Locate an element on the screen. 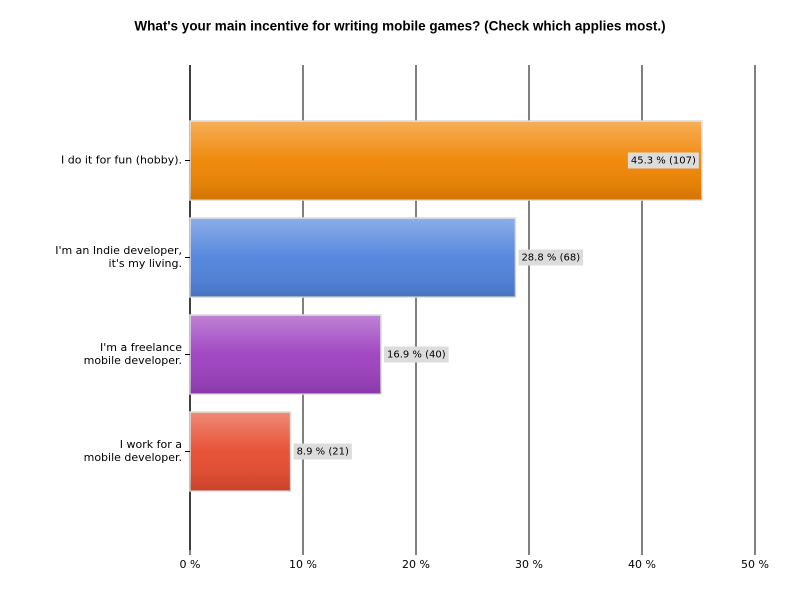 The width and height of the screenshot is (800, 600). y-tick-label: I'm a freelance mobile developer. is located at coordinates (133, 354).